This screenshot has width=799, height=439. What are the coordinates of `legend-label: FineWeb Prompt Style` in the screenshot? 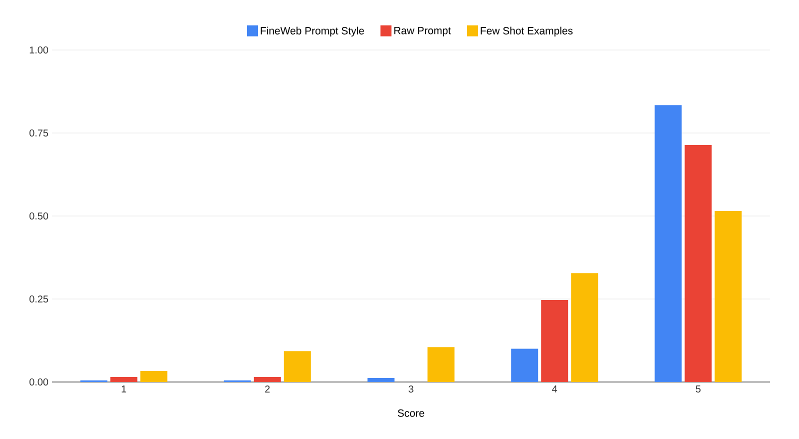 It's located at (312, 31).